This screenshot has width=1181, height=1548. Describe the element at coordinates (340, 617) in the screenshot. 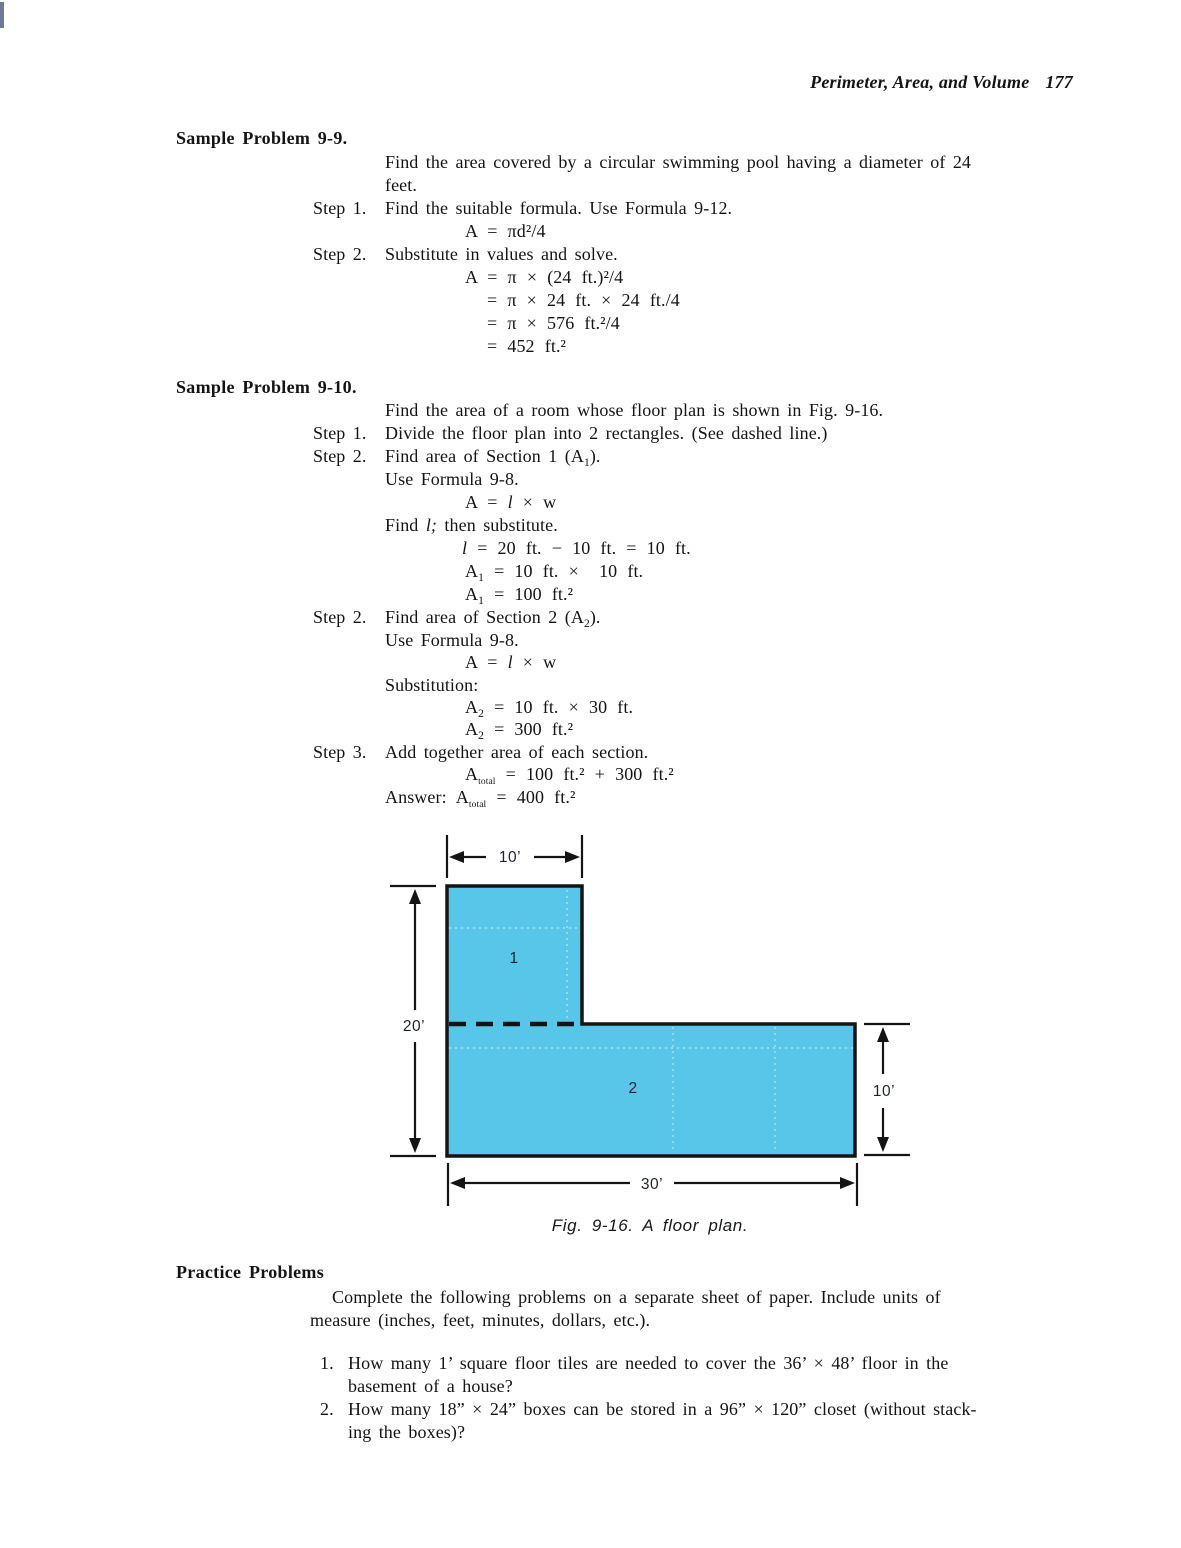

I see `sp910-step2b-label: Step 2.` at that location.